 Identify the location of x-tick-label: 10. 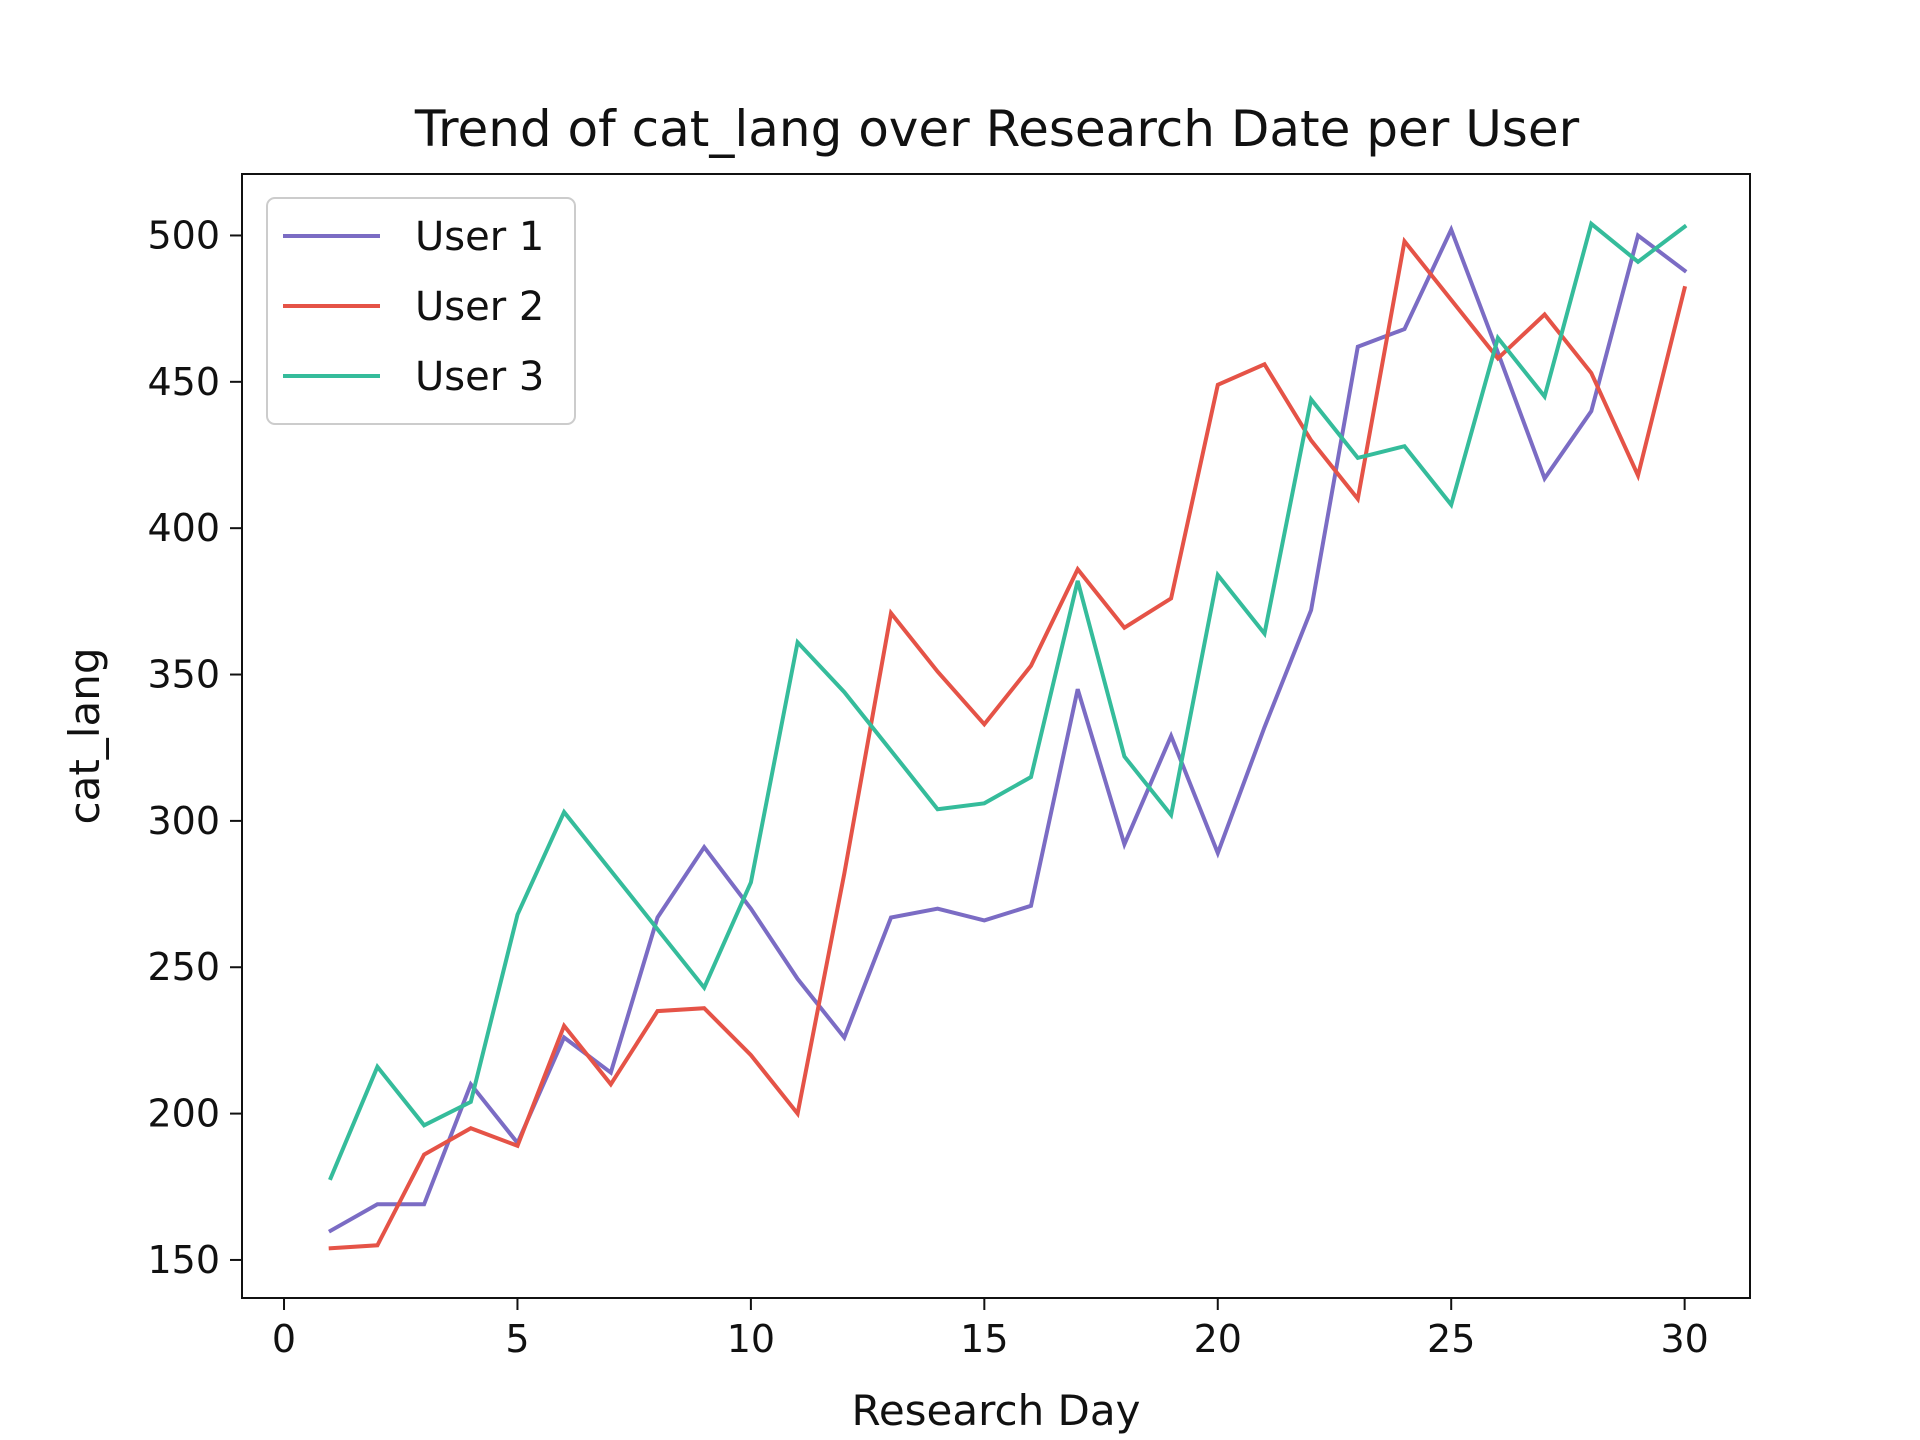
(751, 1339).